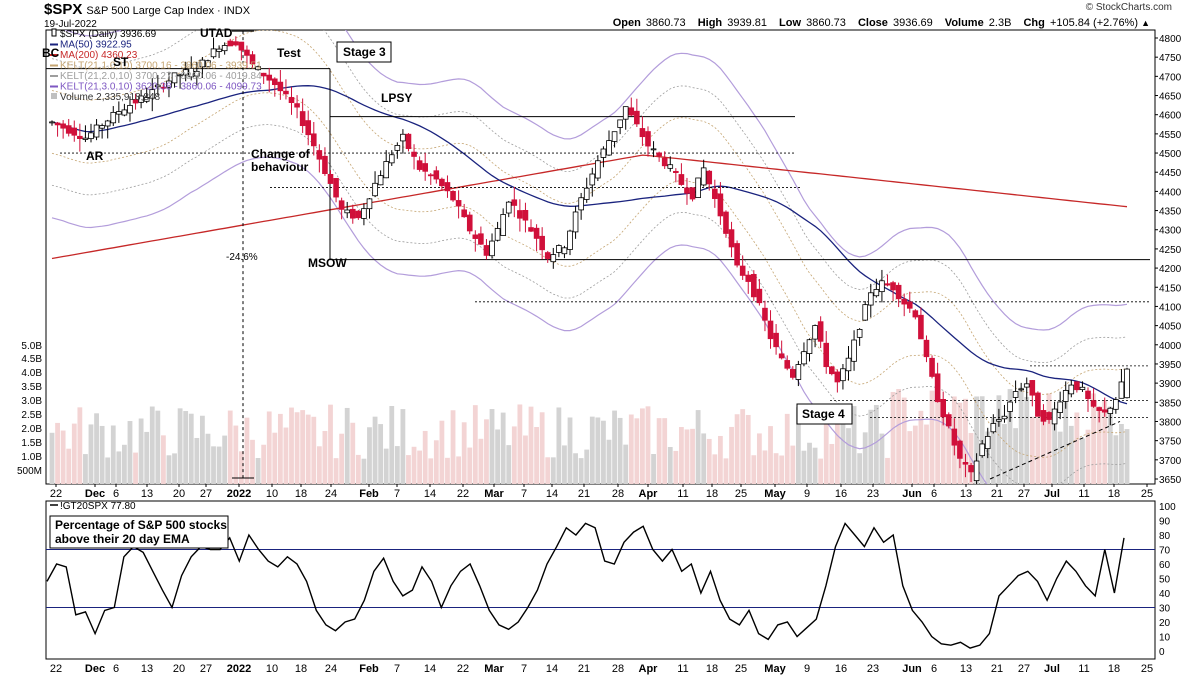 This screenshot has width=1200, height=675. Describe the element at coordinates (31, 429) in the screenshot. I see `volume-tick-label: 2.0B` at that location.